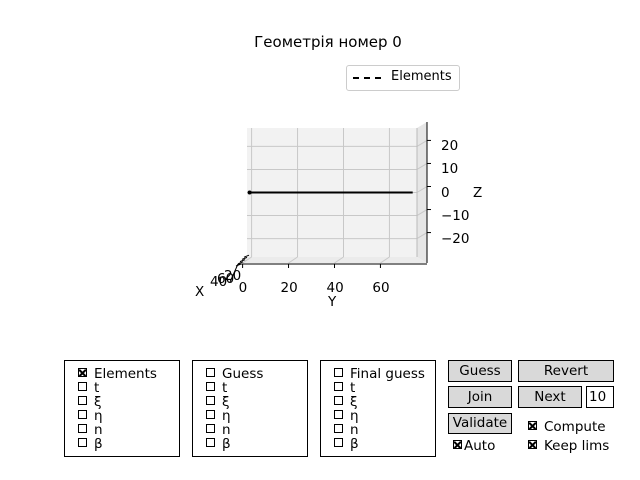 The height and width of the screenshot is (480, 640). What do you see at coordinates (344, 388) in the screenshot?
I see `panel-2-option-1: t` at bounding box center [344, 388].